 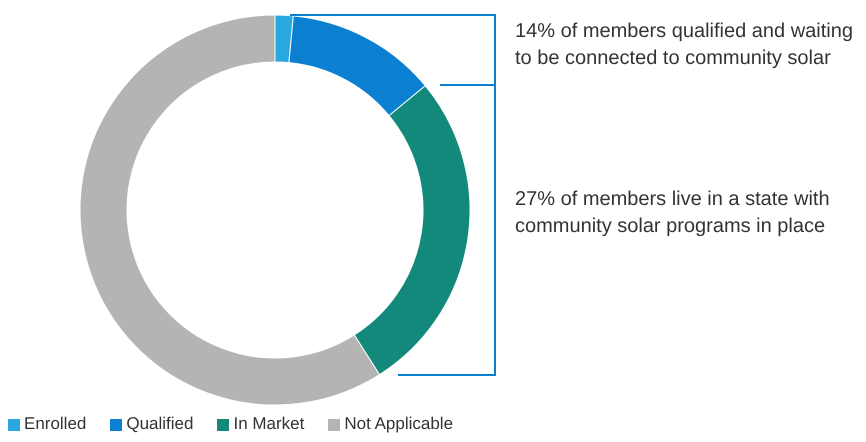 I want to click on legend-label: Enrolled, so click(x=55, y=423).